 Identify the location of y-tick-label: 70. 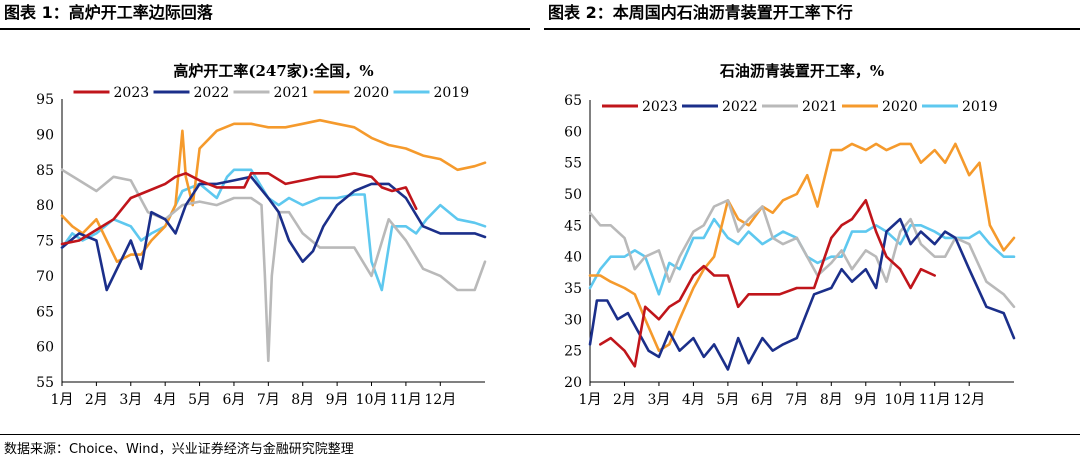
(45, 277).